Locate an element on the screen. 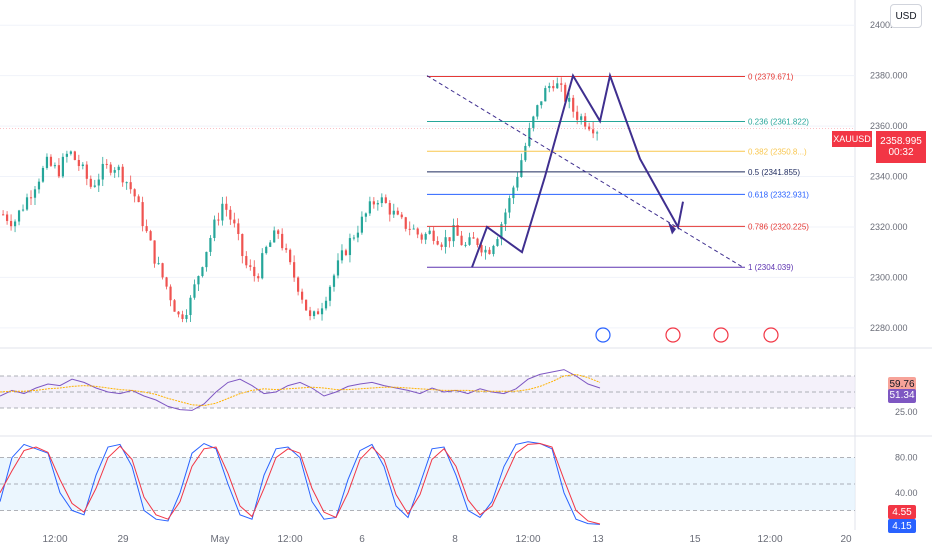  fib-level-label: 0.786 (2320.225) is located at coordinates (778, 226).